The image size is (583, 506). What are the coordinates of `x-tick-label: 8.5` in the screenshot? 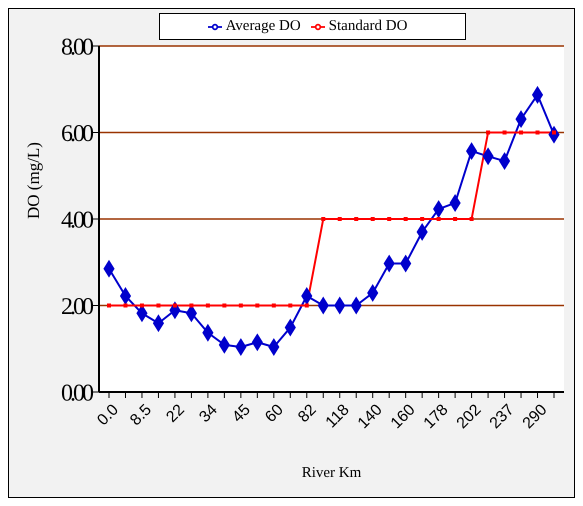 It's located at (141, 415).